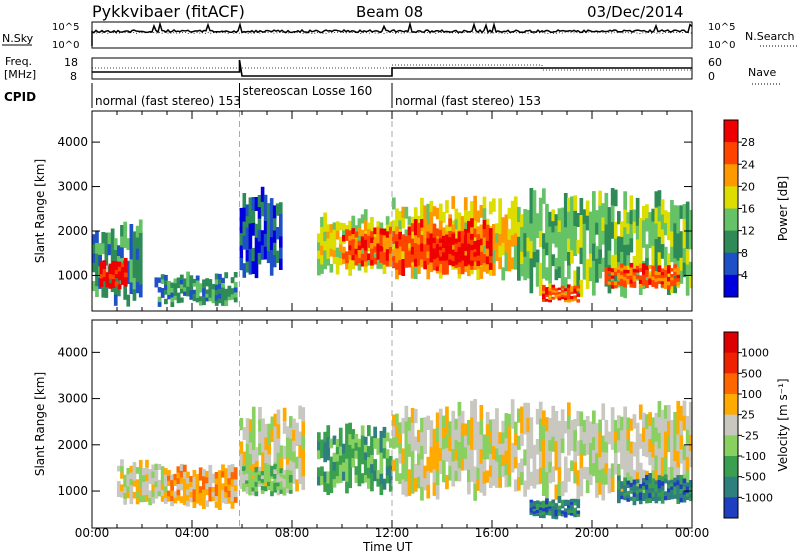  What do you see at coordinates (72, 352) in the screenshot?
I see `y-tick-label: 4000` at bounding box center [72, 352].